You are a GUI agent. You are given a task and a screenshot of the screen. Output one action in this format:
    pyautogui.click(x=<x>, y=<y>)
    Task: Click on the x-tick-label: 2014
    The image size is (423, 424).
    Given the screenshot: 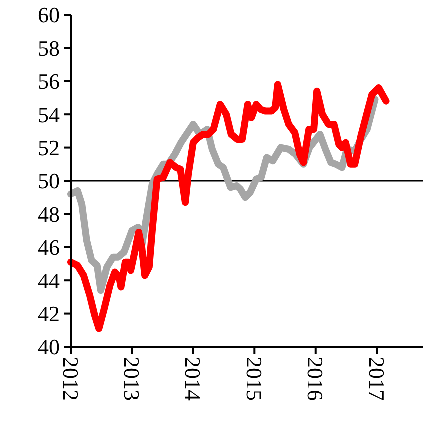 What is the action you would take?
    pyautogui.click(x=193, y=379)
    